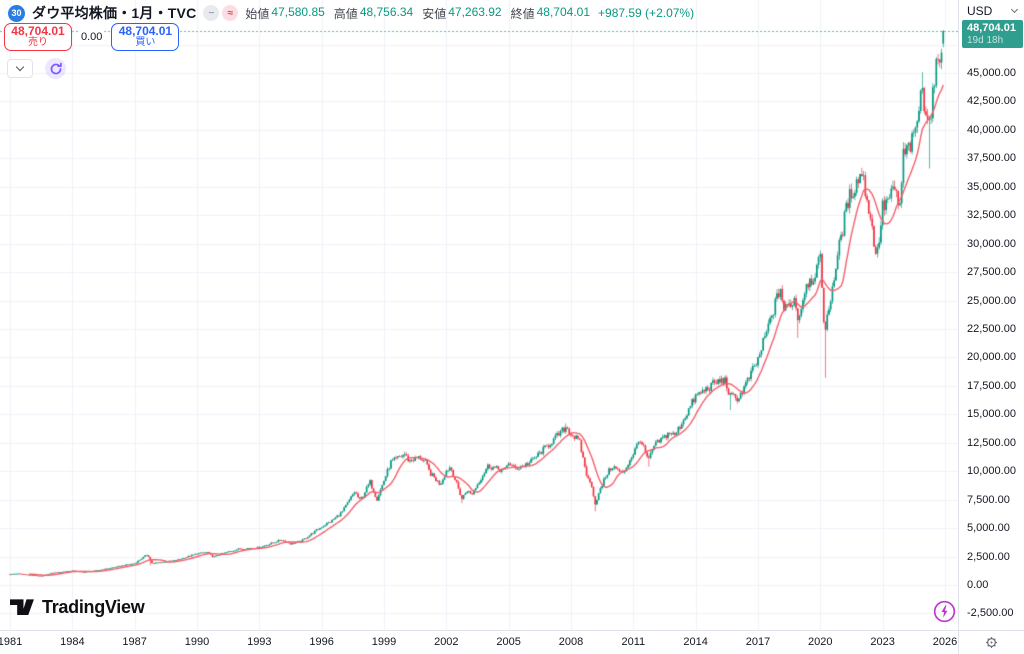 This screenshot has height=654, width=1024. What do you see at coordinates (991, 158) in the screenshot?
I see `price-axis-label: 37,500.00` at bounding box center [991, 158].